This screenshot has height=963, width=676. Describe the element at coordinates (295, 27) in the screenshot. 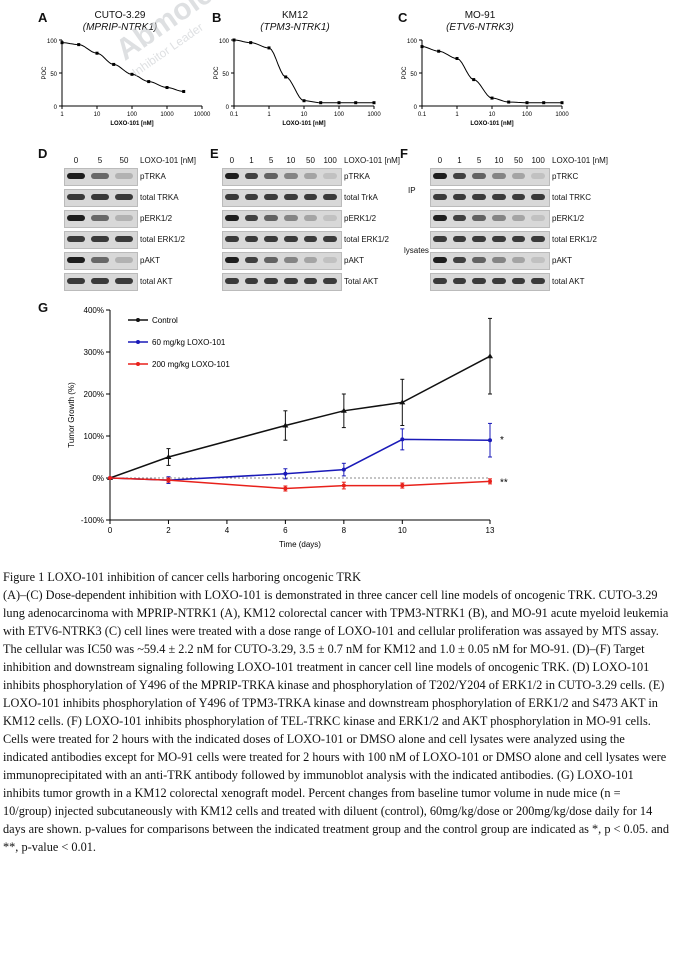

I see `panel-b-fusion: (TPM3-NTRK1)` at that location.